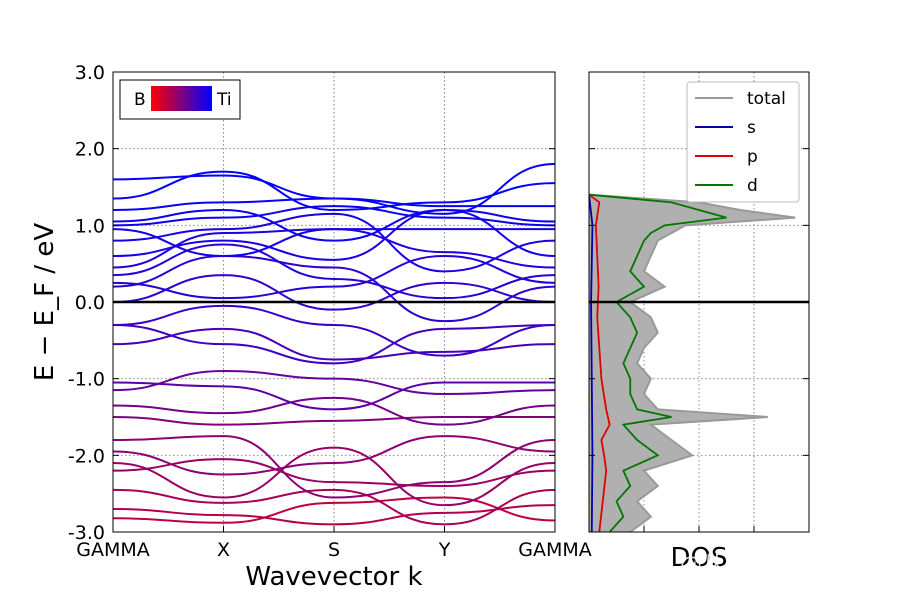  I want to click on band-x-tick-label: S, so click(334, 550).